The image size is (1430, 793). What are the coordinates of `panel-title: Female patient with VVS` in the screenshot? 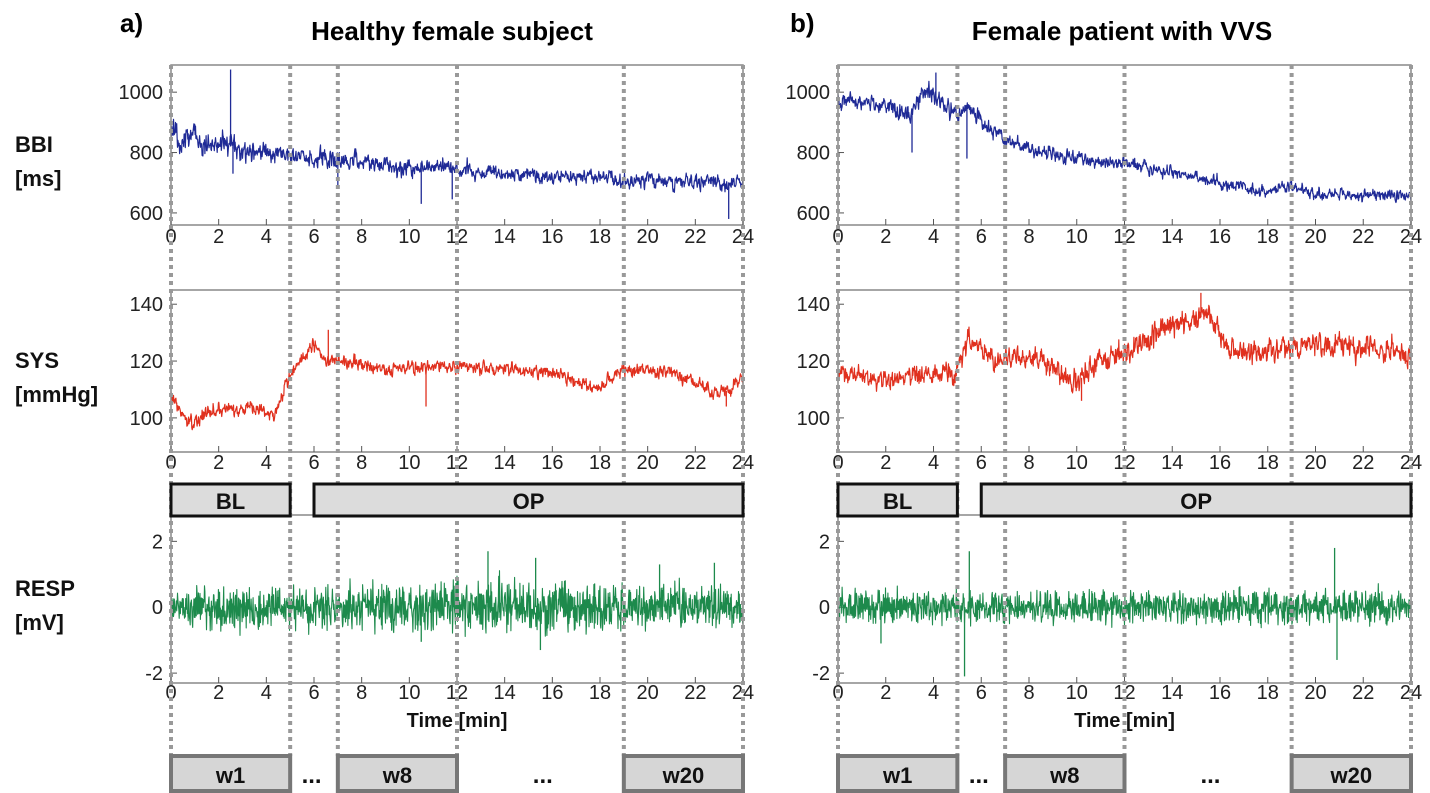 It's located at (1122, 31).